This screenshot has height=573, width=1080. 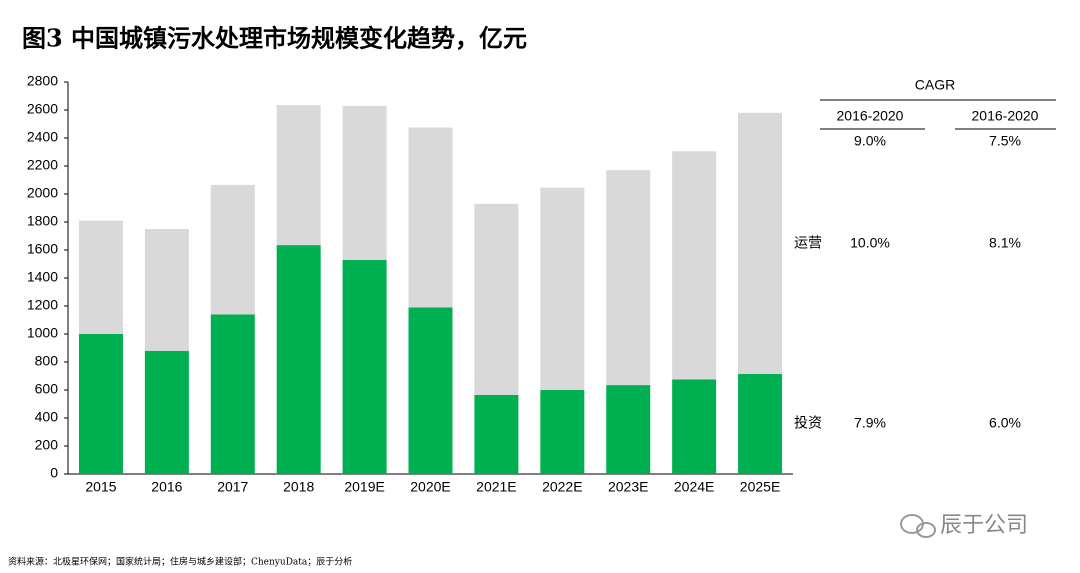 I want to click on chart-title: 图3 中国城镇污水处理市场规模变化趋势，亿元, so click(x=274, y=38).